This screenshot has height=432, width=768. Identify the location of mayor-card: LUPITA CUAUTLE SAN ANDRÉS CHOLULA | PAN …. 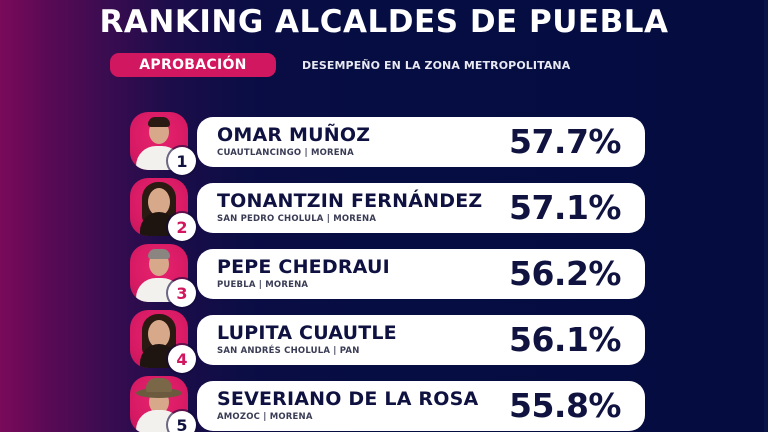
(421, 340).